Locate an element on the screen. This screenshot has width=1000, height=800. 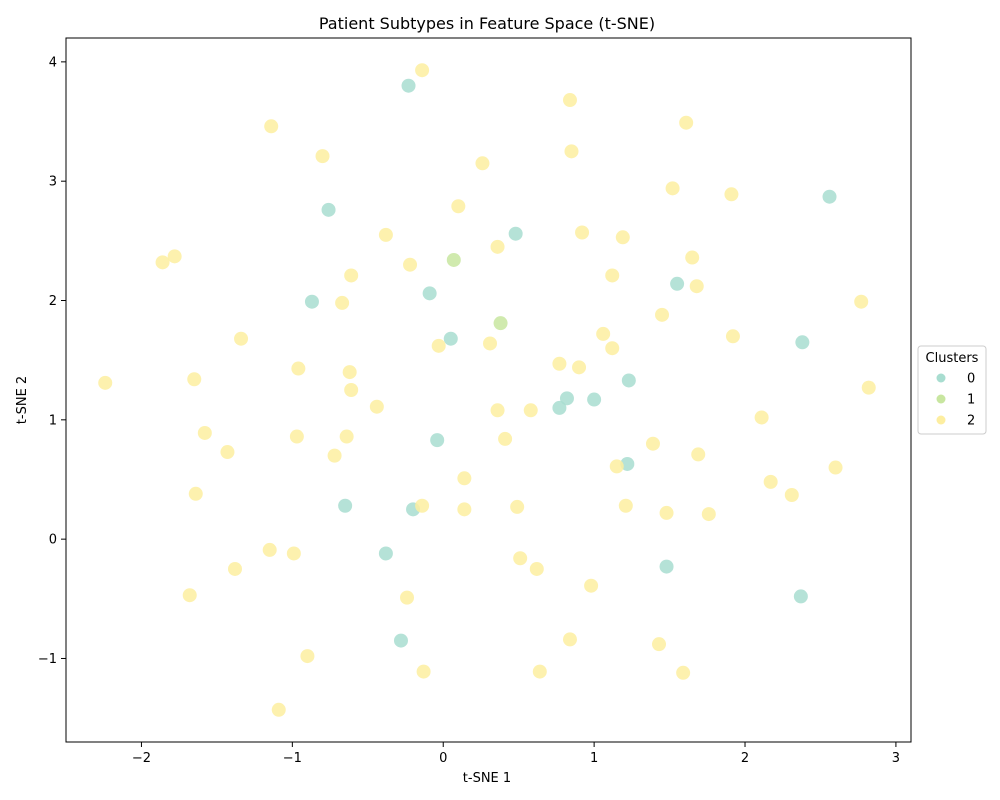
x-tick-label: 3 is located at coordinates (896, 758).